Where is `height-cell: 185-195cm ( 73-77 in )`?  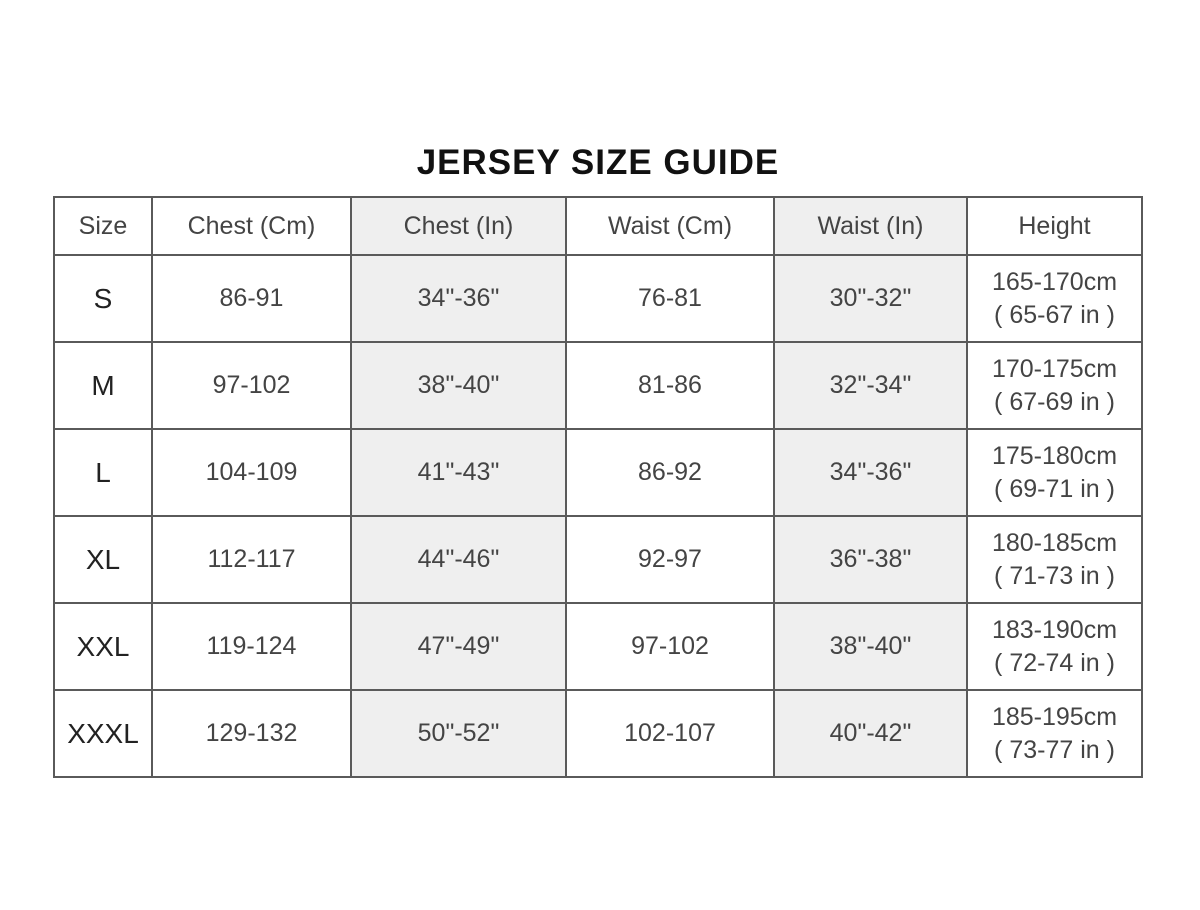
height-cell: 185-195cm ( 73-77 in ) is located at coordinates (1054, 733).